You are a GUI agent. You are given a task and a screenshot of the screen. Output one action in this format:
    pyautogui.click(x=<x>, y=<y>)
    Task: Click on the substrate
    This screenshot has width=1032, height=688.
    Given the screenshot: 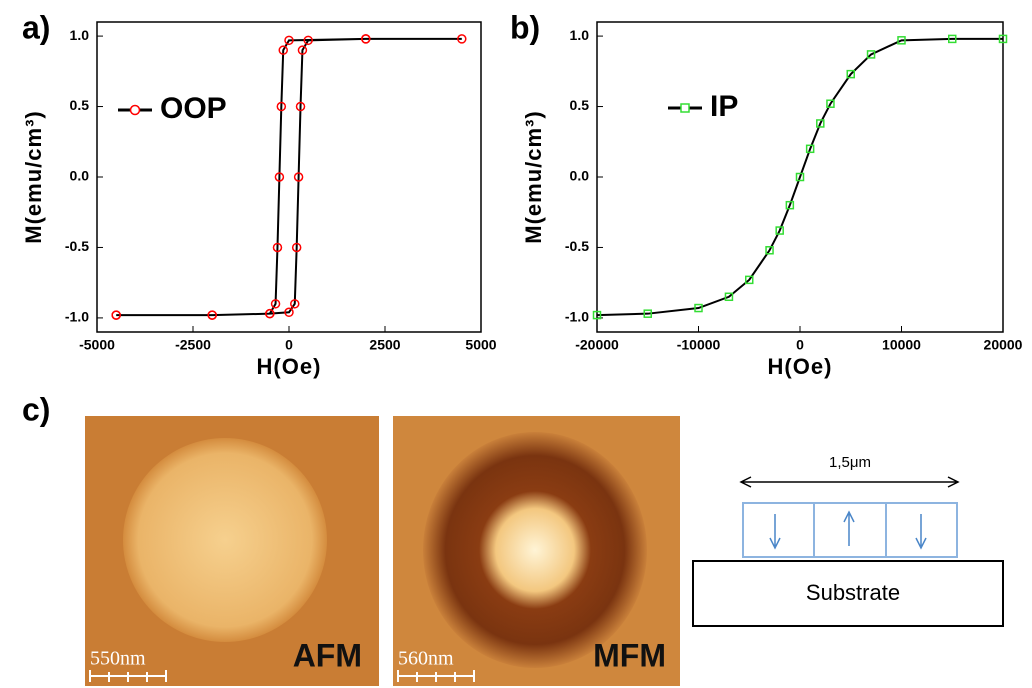 What is the action you would take?
    pyautogui.click(x=848, y=593)
    